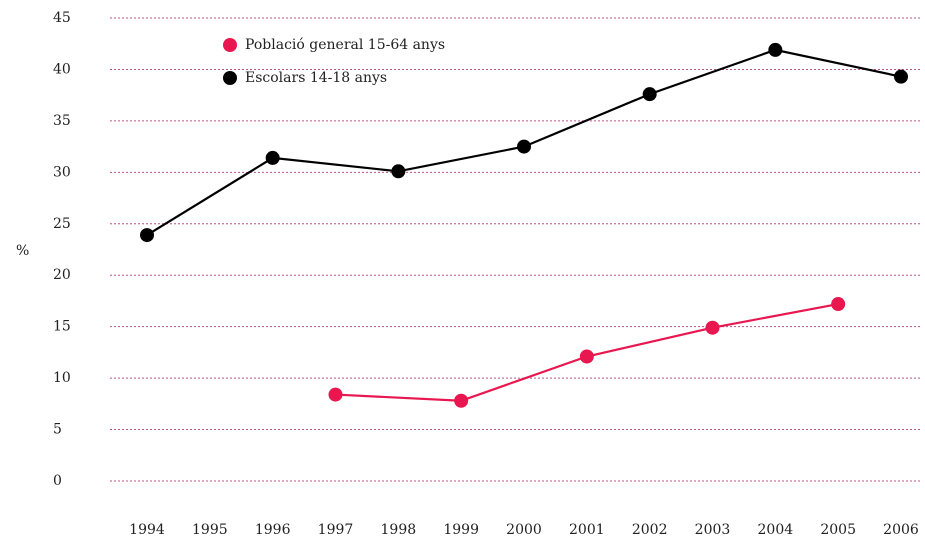 The image size is (925, 539). I want to click on x-tick-label: 1999, so click(461, 530).